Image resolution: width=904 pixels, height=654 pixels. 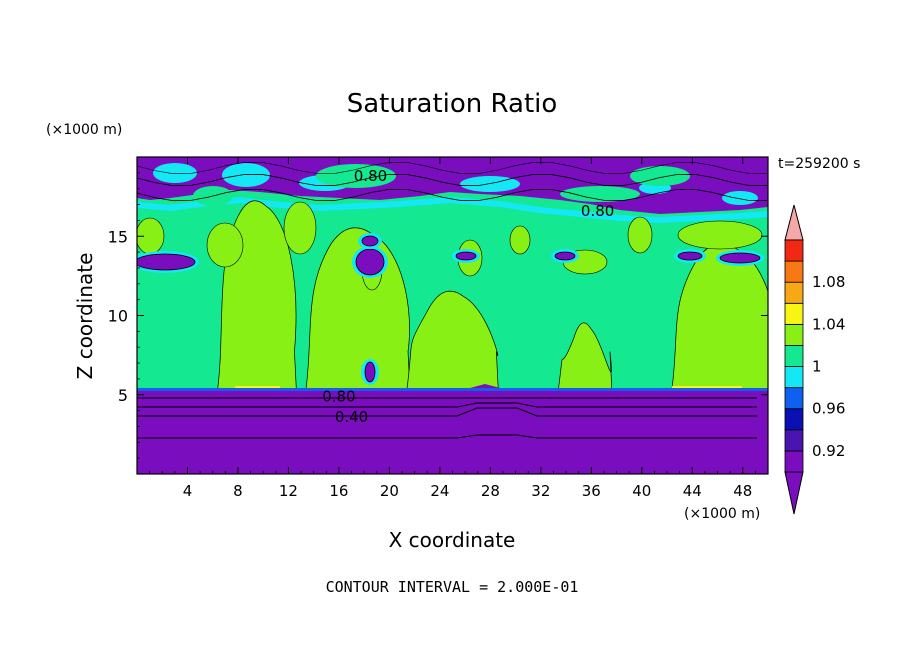 I want to click on colorbar-label: 0.92, so click(x=828, y=451).